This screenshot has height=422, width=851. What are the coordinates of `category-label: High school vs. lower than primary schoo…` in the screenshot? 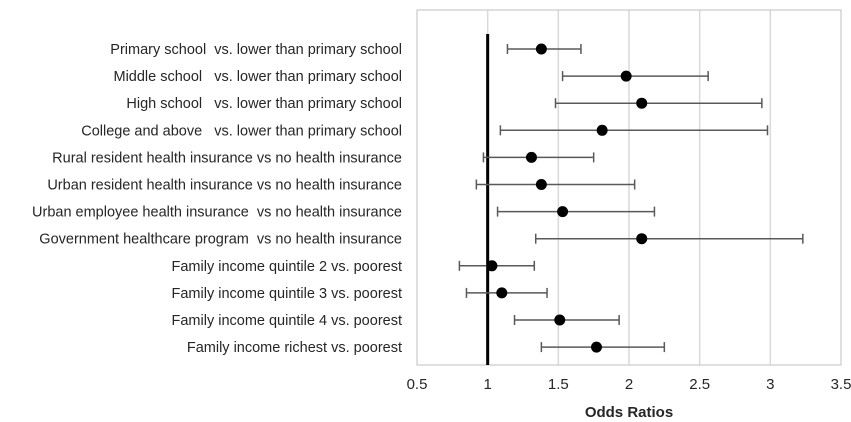 It's located at (264, 104).